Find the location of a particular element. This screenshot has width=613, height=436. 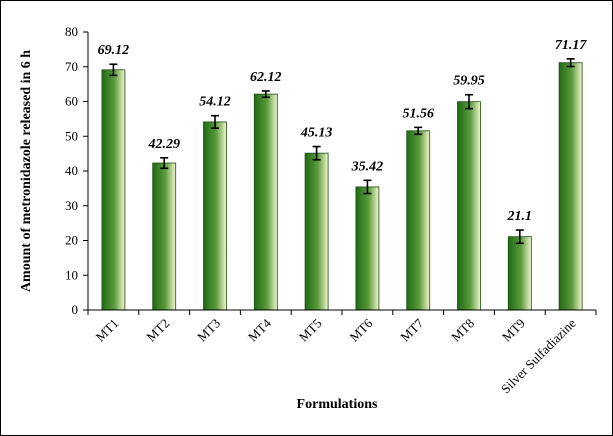

data-label: 51.56 is located at coordinates (418, 113).